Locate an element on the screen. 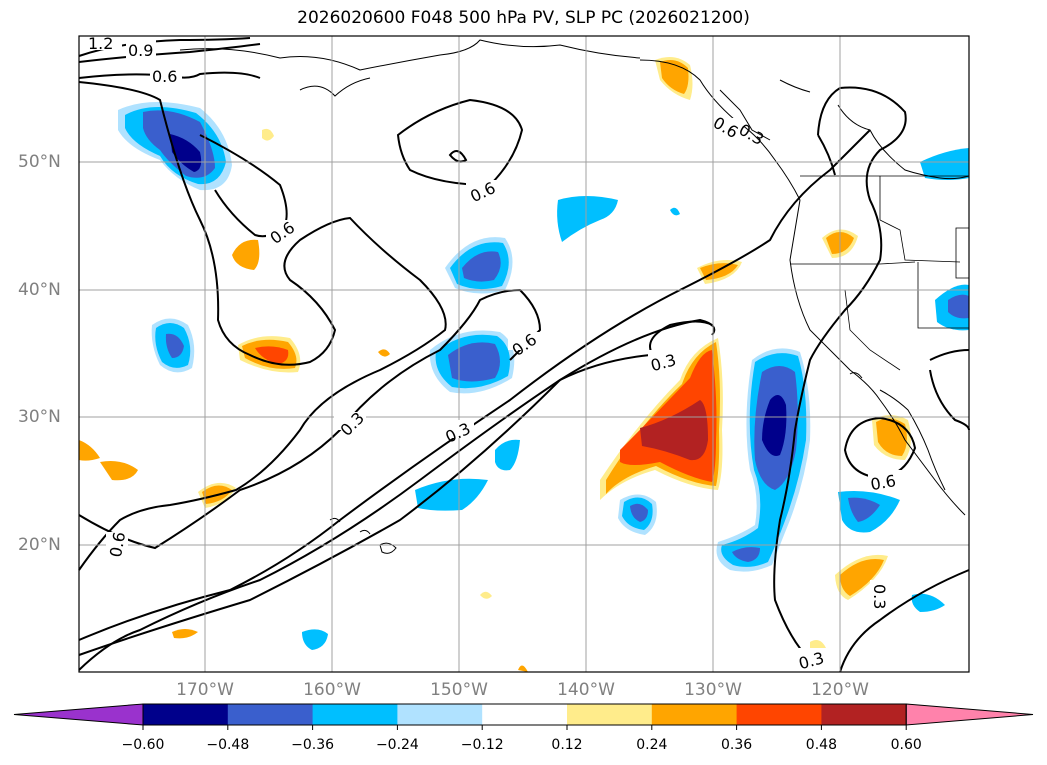  lon-label: 150°W is located at coordinates (459, 690).